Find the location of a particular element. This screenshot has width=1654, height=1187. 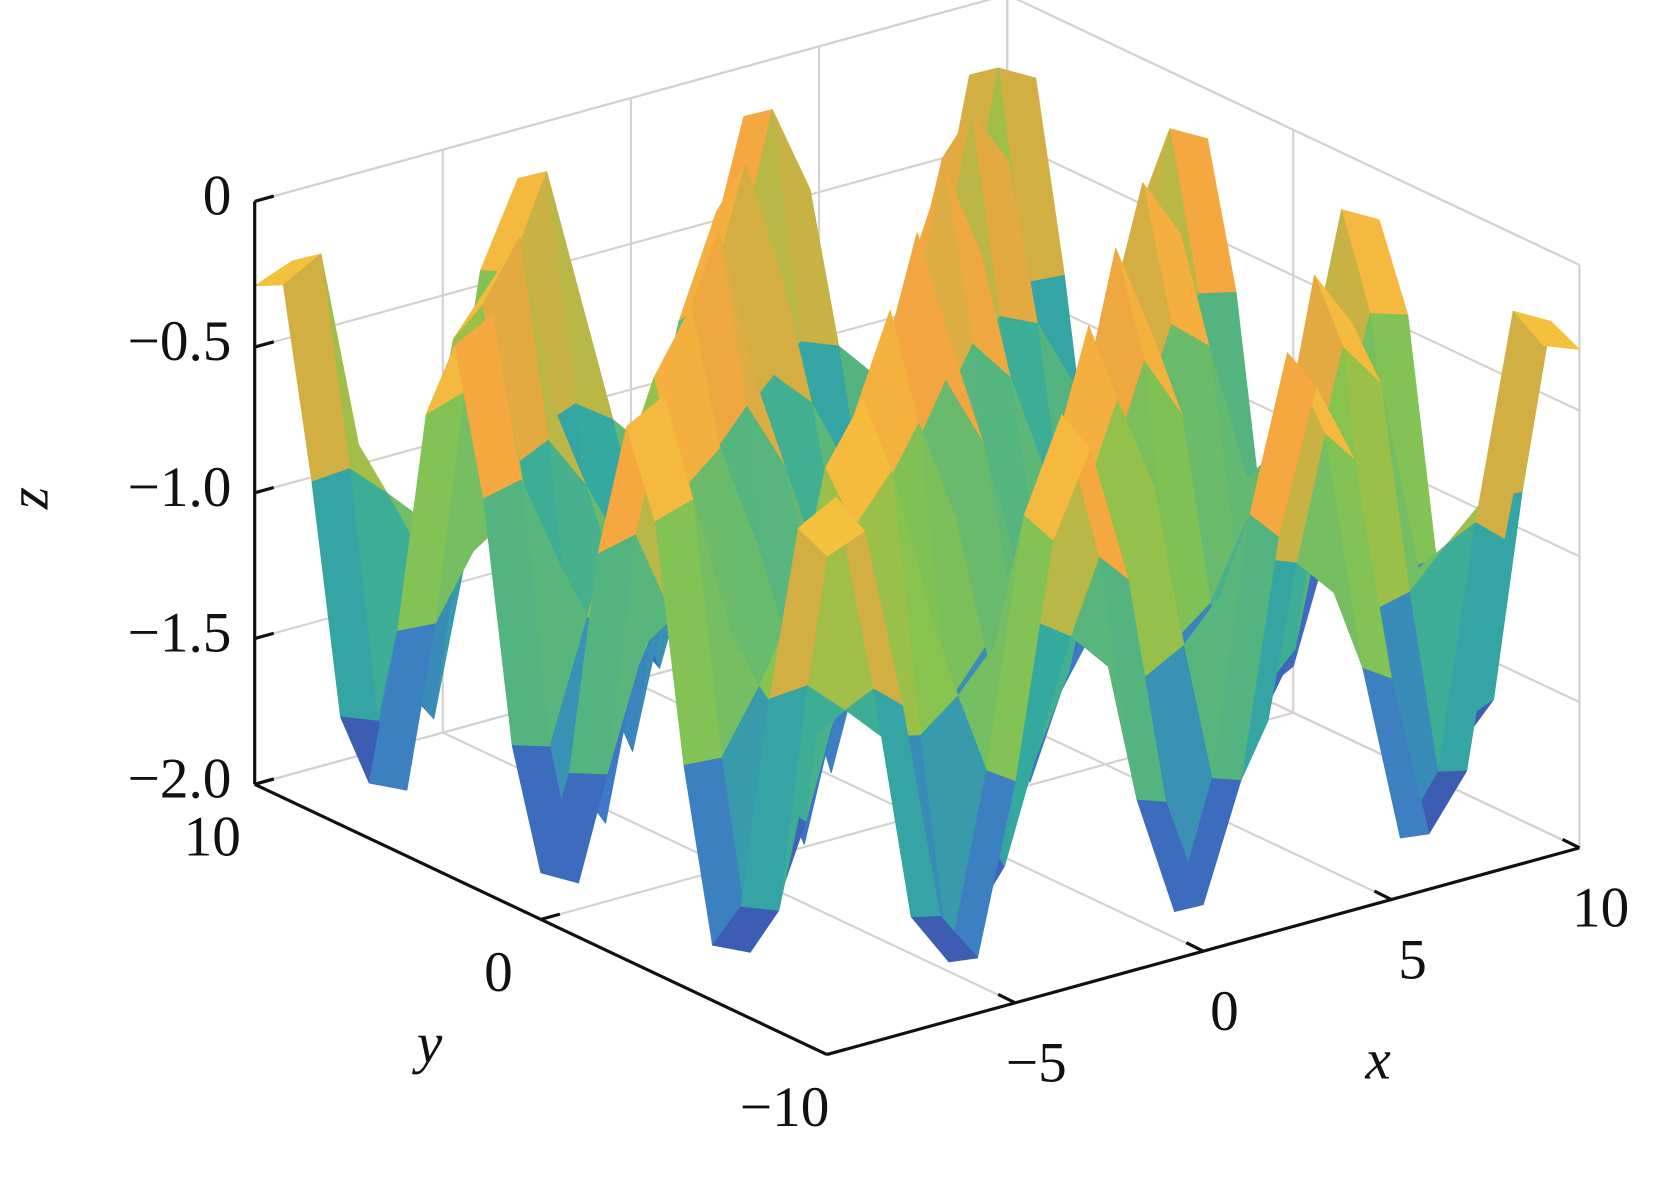

y-tick-label: 0 is located at coordinates (498, 972).